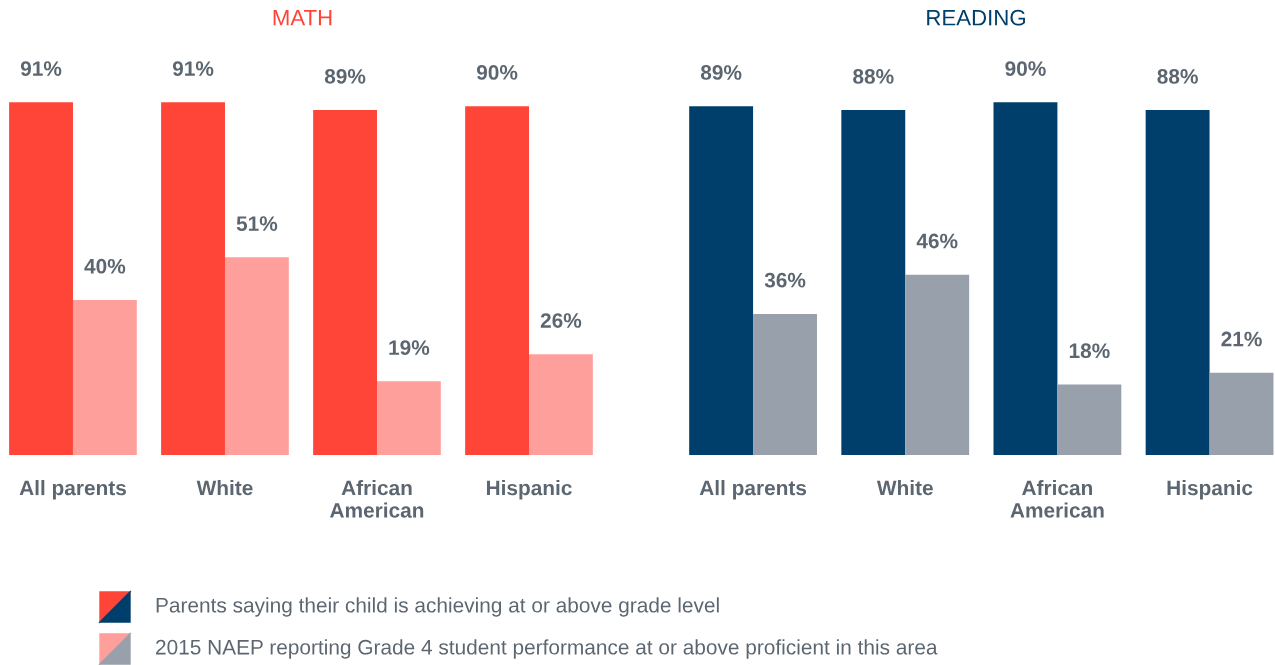  What do you see at coordinates (976, 17) in the screenshot?
I see `chart-title: READING` at bounding box center [976, 17].